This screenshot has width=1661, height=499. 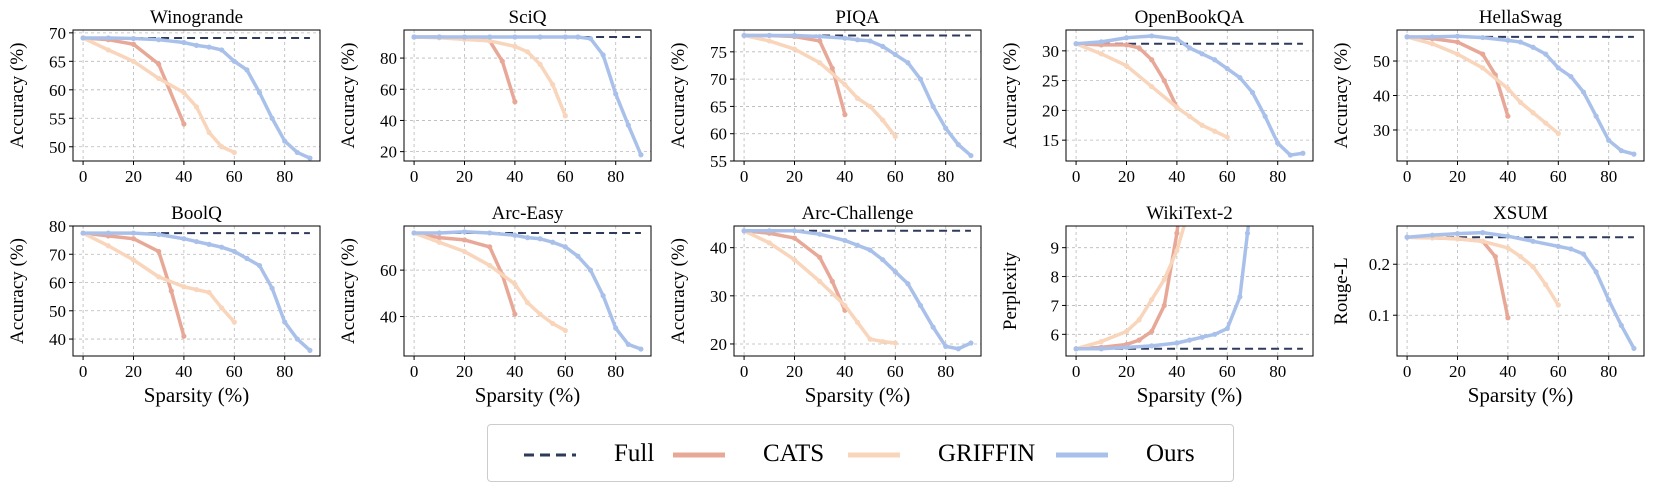 I want to click on x-tick-label-winogrande: 40, so click(x=183, y=176).